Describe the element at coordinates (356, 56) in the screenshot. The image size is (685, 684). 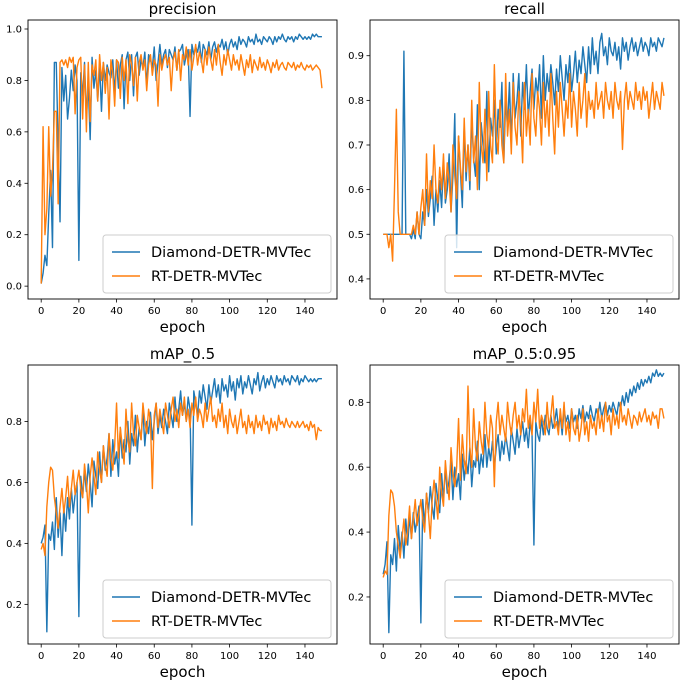
I see `y-tick-label: 0.9` at that location.